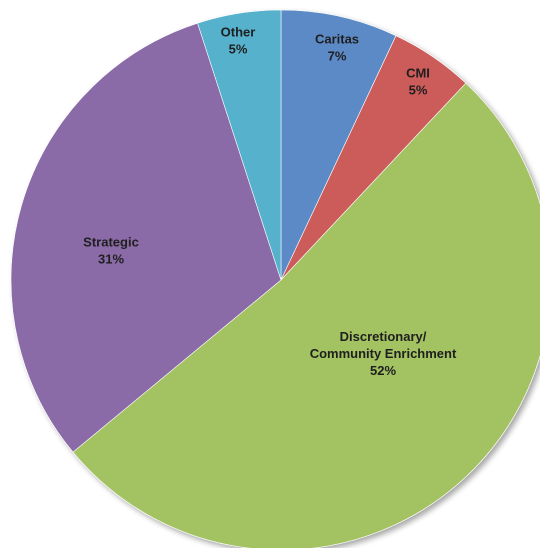  What do you see at coordinates (111, 251) in the screenshot?
I see `pie-label-strategic: Strategic 31%` at bounding box center [111, 251].